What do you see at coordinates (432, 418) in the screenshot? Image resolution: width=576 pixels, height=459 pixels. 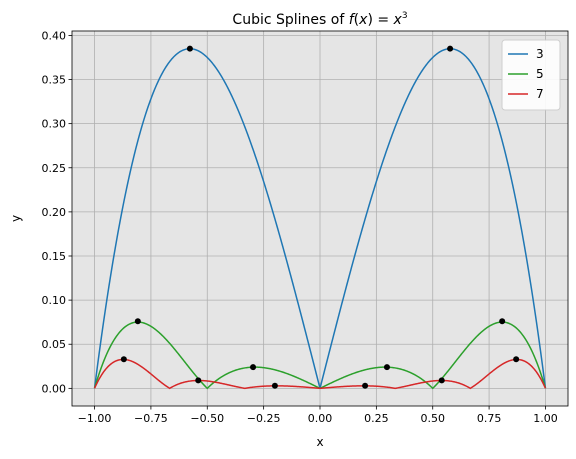 I see `x-tick-label: 0.50` at bounding box center [432, 418].